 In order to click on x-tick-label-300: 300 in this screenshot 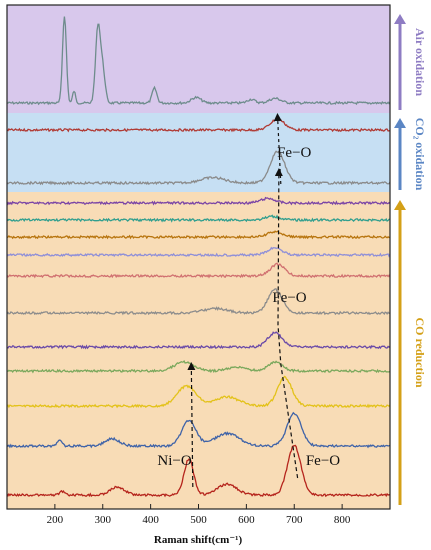, I will do `click(103, 520)`.